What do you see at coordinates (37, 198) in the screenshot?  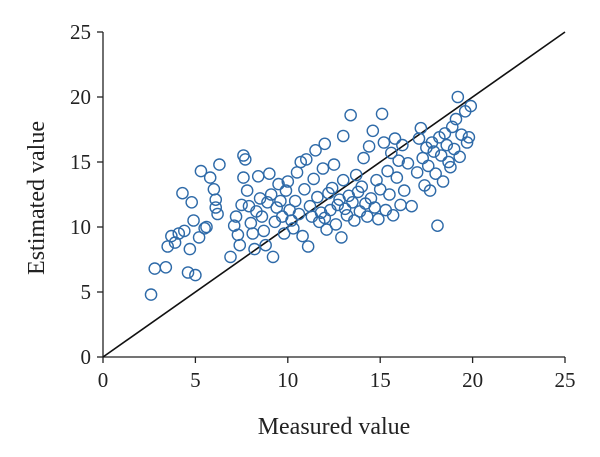 I see `y-axis-title: Estimated value` at bounding box center [37, 198].